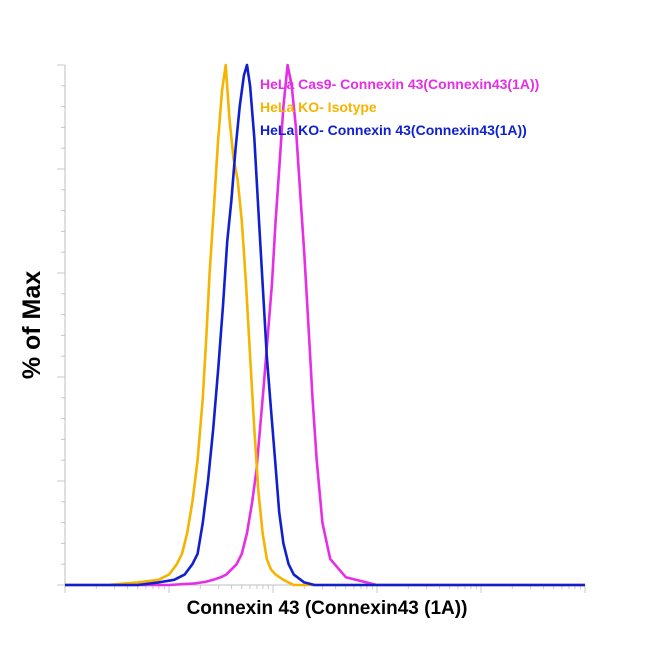  What do you see at coordinates (327, 608) in the screenshot?
I see `x-axis-title: Connexin 43 (Connexin43 (1A))` at bounding box center [327, 608].